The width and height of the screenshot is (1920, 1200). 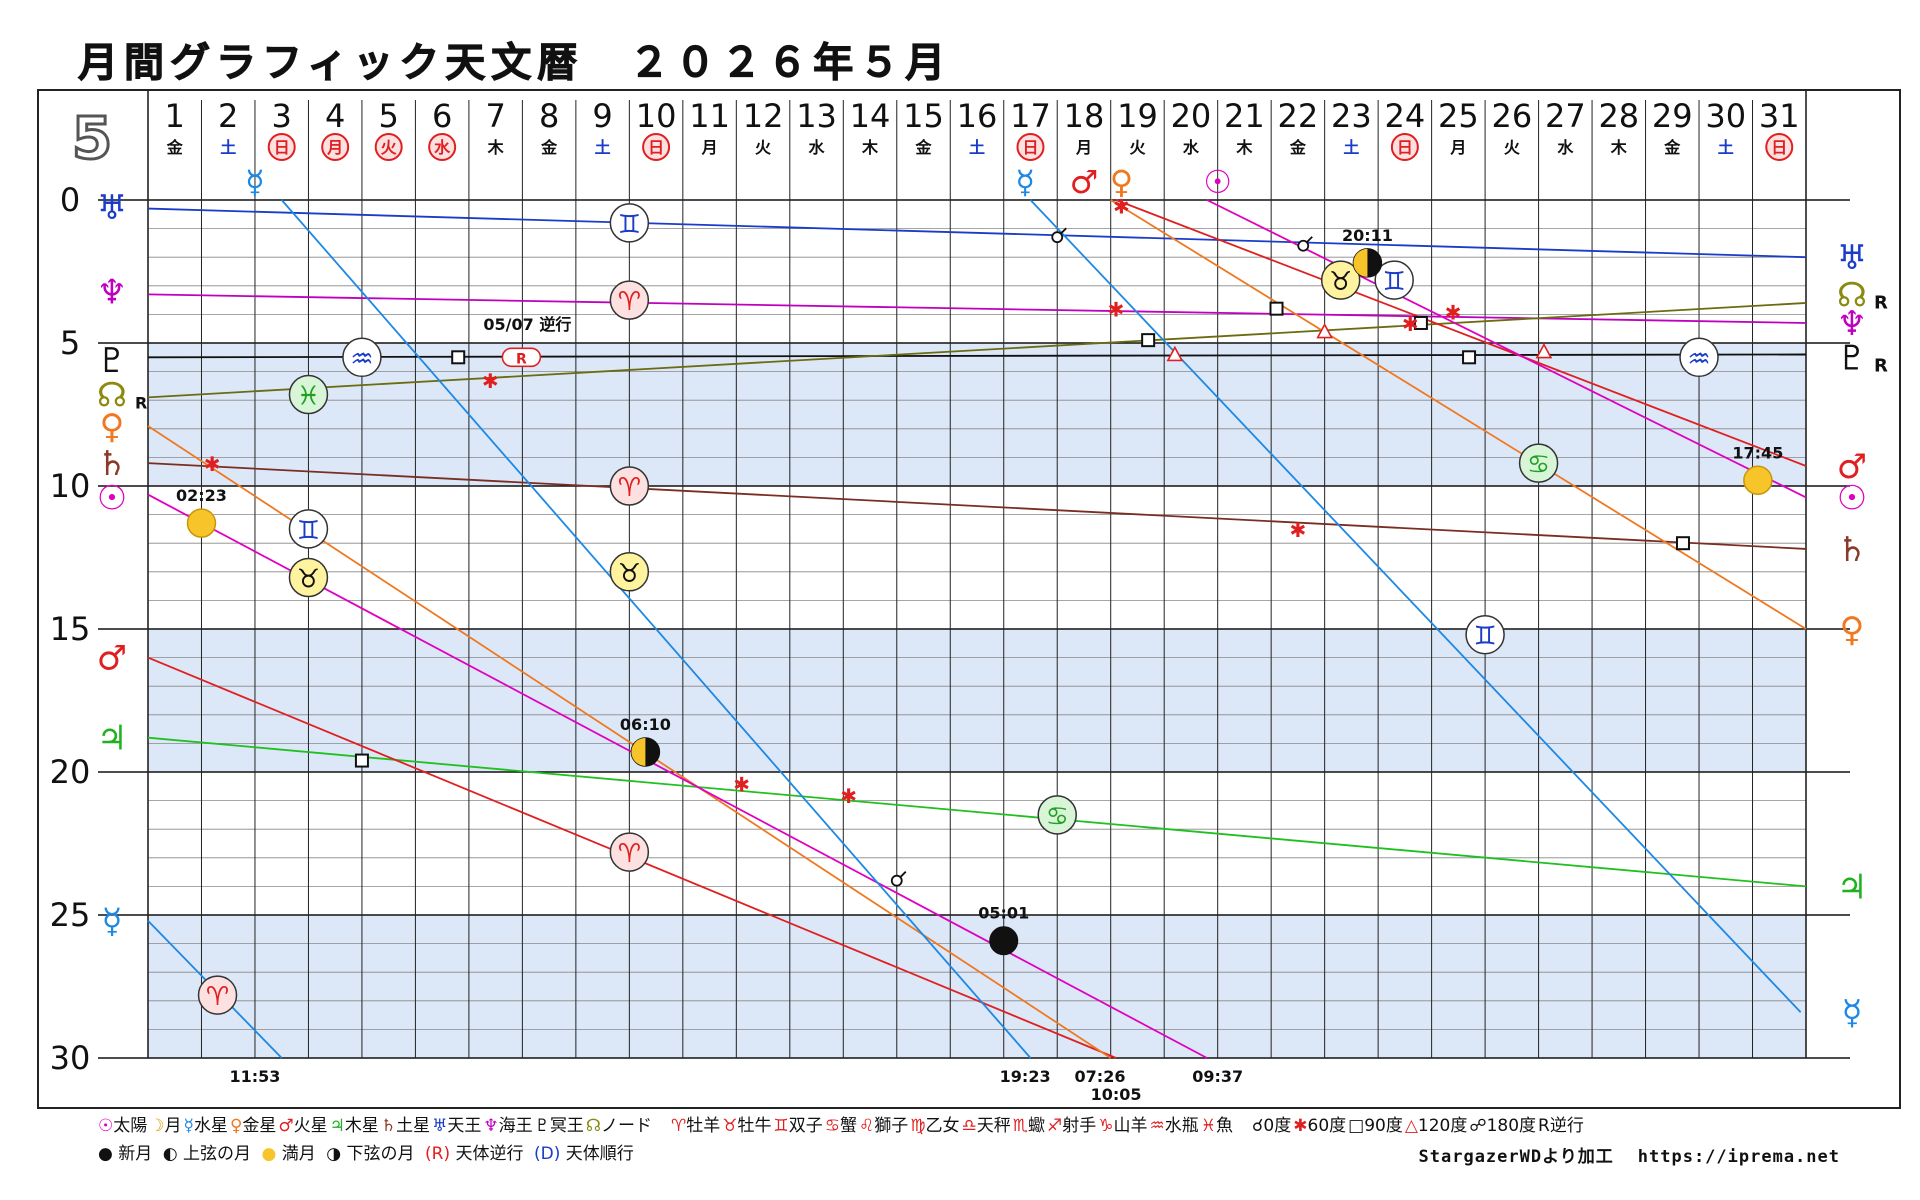 I want to click on moon-time-label: 02:23, so click(x=201, y=495).